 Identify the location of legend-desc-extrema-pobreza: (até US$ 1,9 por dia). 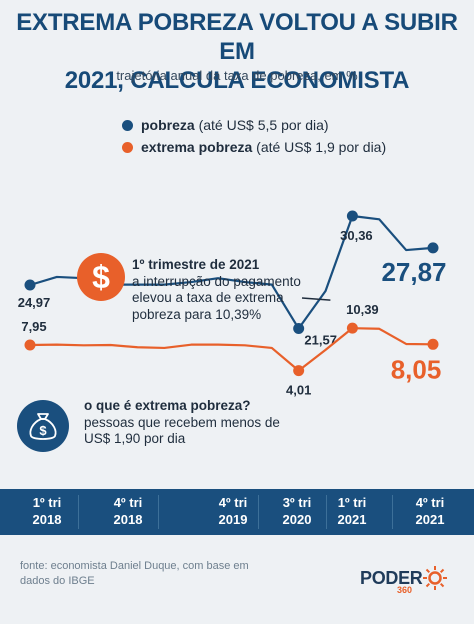
(319, 147).